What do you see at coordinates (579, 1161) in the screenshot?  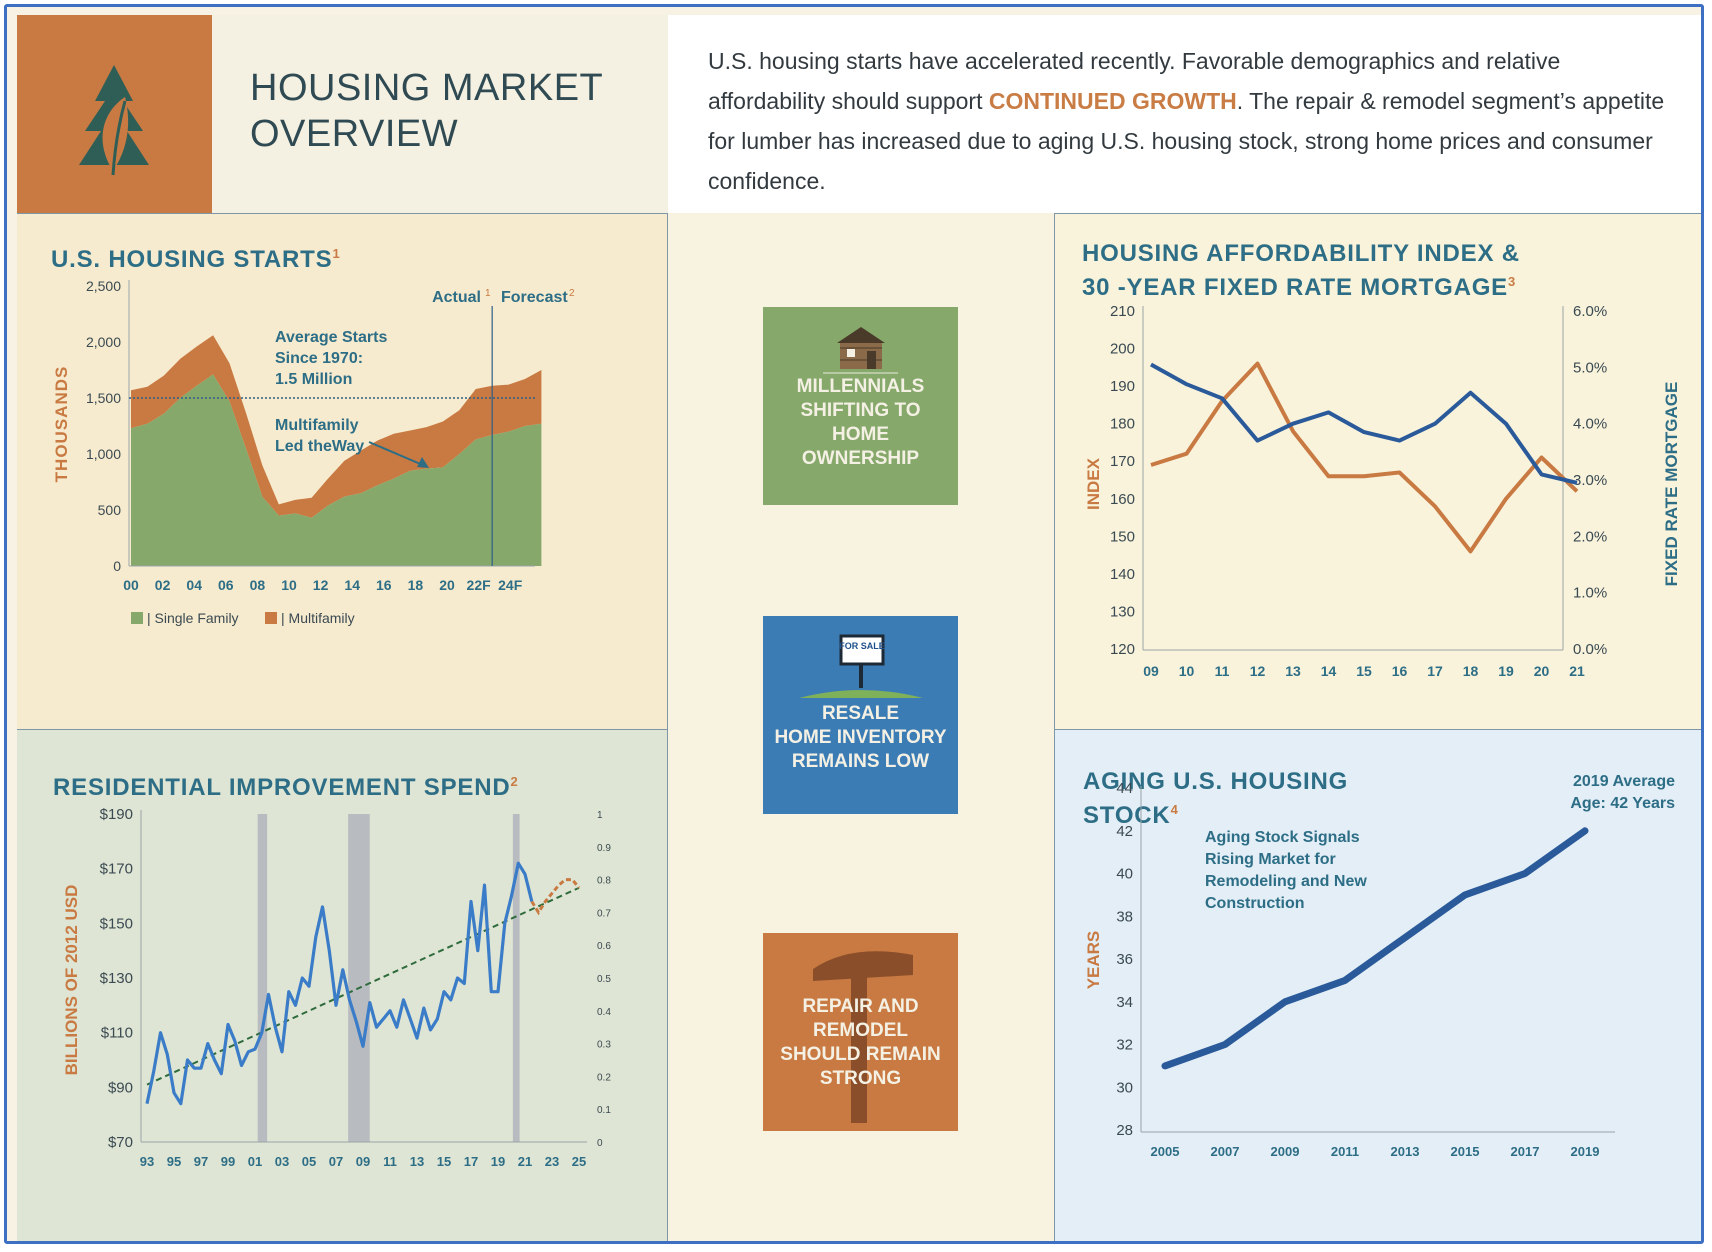 I see `x-tick-label: 25` at bounding box center [579, 1161].